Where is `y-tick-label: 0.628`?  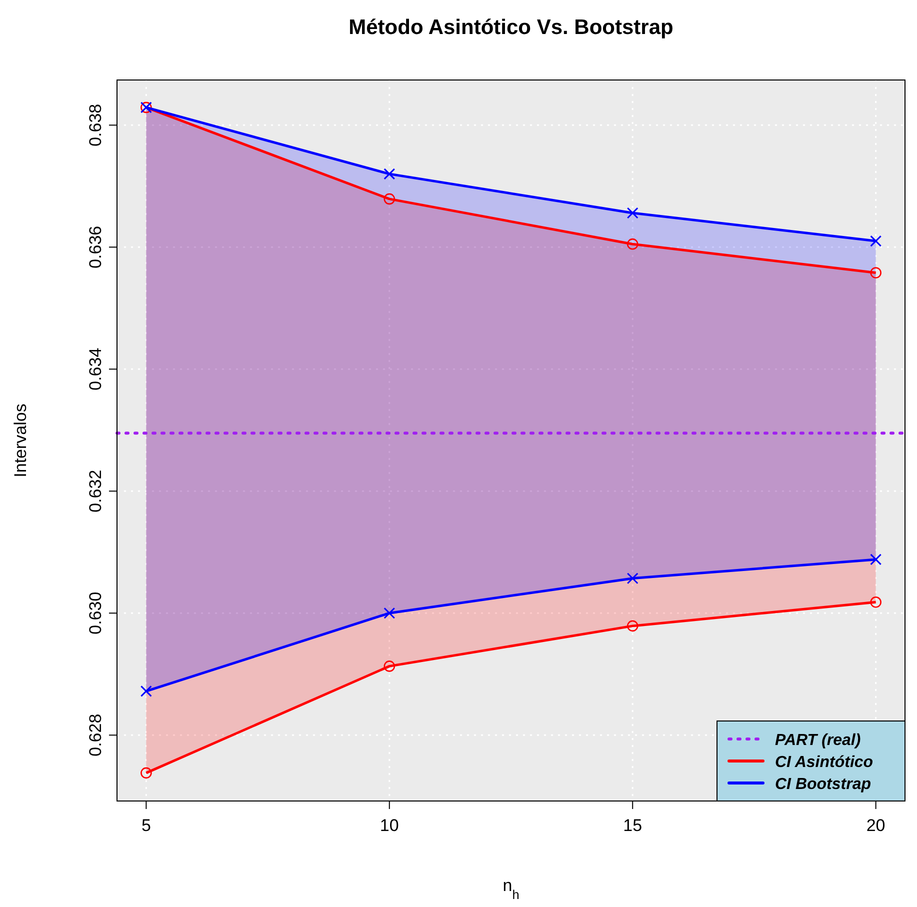 y-tick-label: 0.628 is located at coordinates (95, 735).